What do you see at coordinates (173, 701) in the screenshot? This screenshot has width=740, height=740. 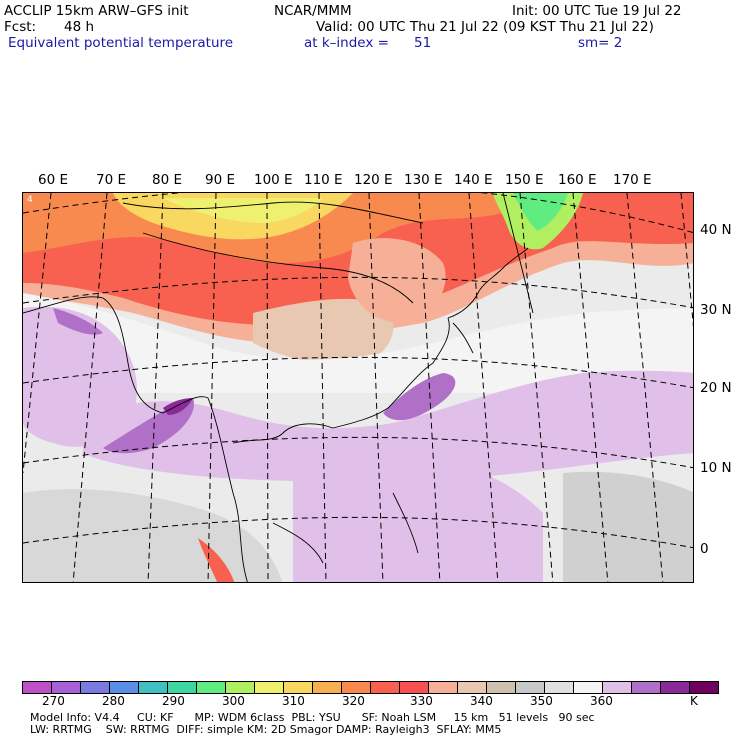 I see `colorbar-tick: 290` at bounding box center [173, 701].